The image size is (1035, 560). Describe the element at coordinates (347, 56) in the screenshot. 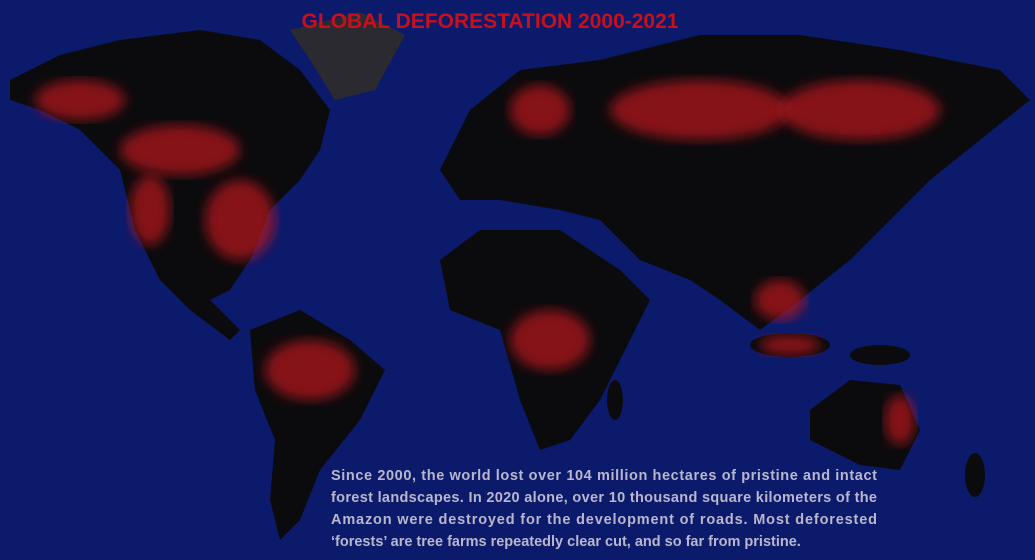

I see `greenland` at that location.